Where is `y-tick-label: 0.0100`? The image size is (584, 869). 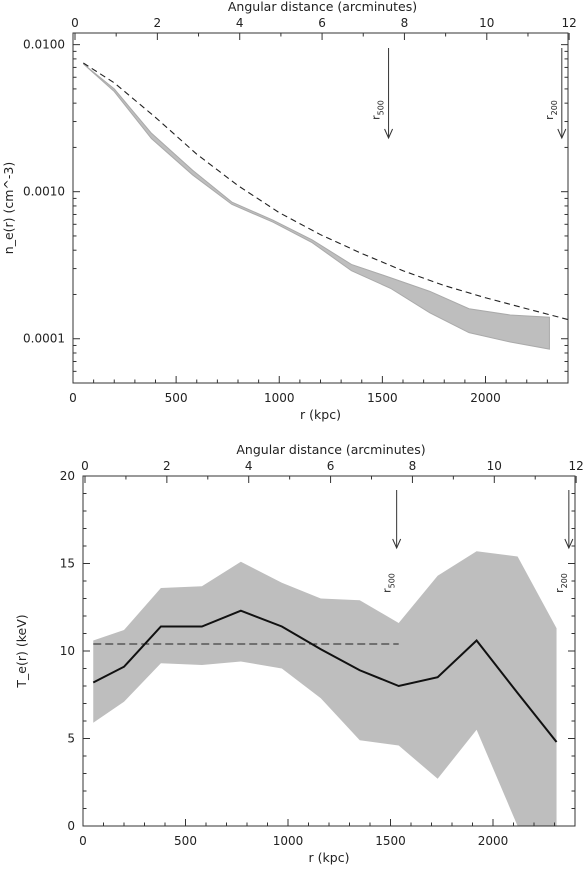
y-tick-label: 0.0100 is located at coordinates (44, 45).